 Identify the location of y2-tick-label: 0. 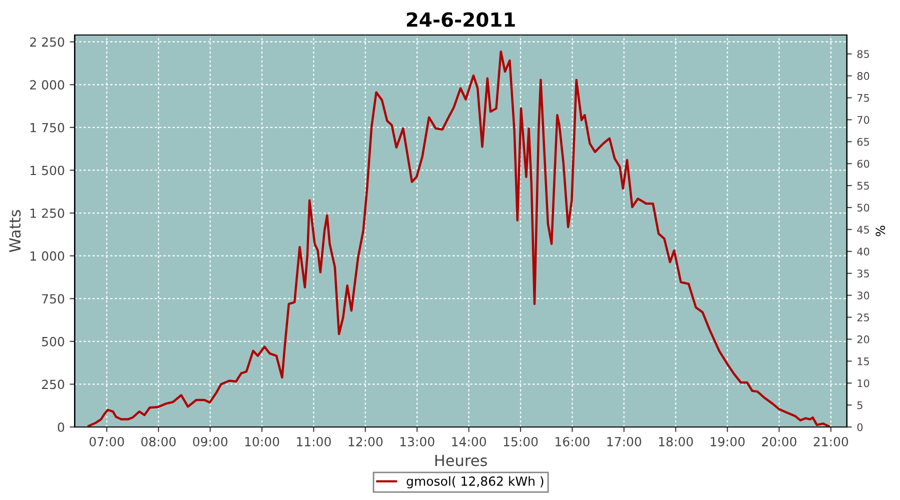
(860, 427).